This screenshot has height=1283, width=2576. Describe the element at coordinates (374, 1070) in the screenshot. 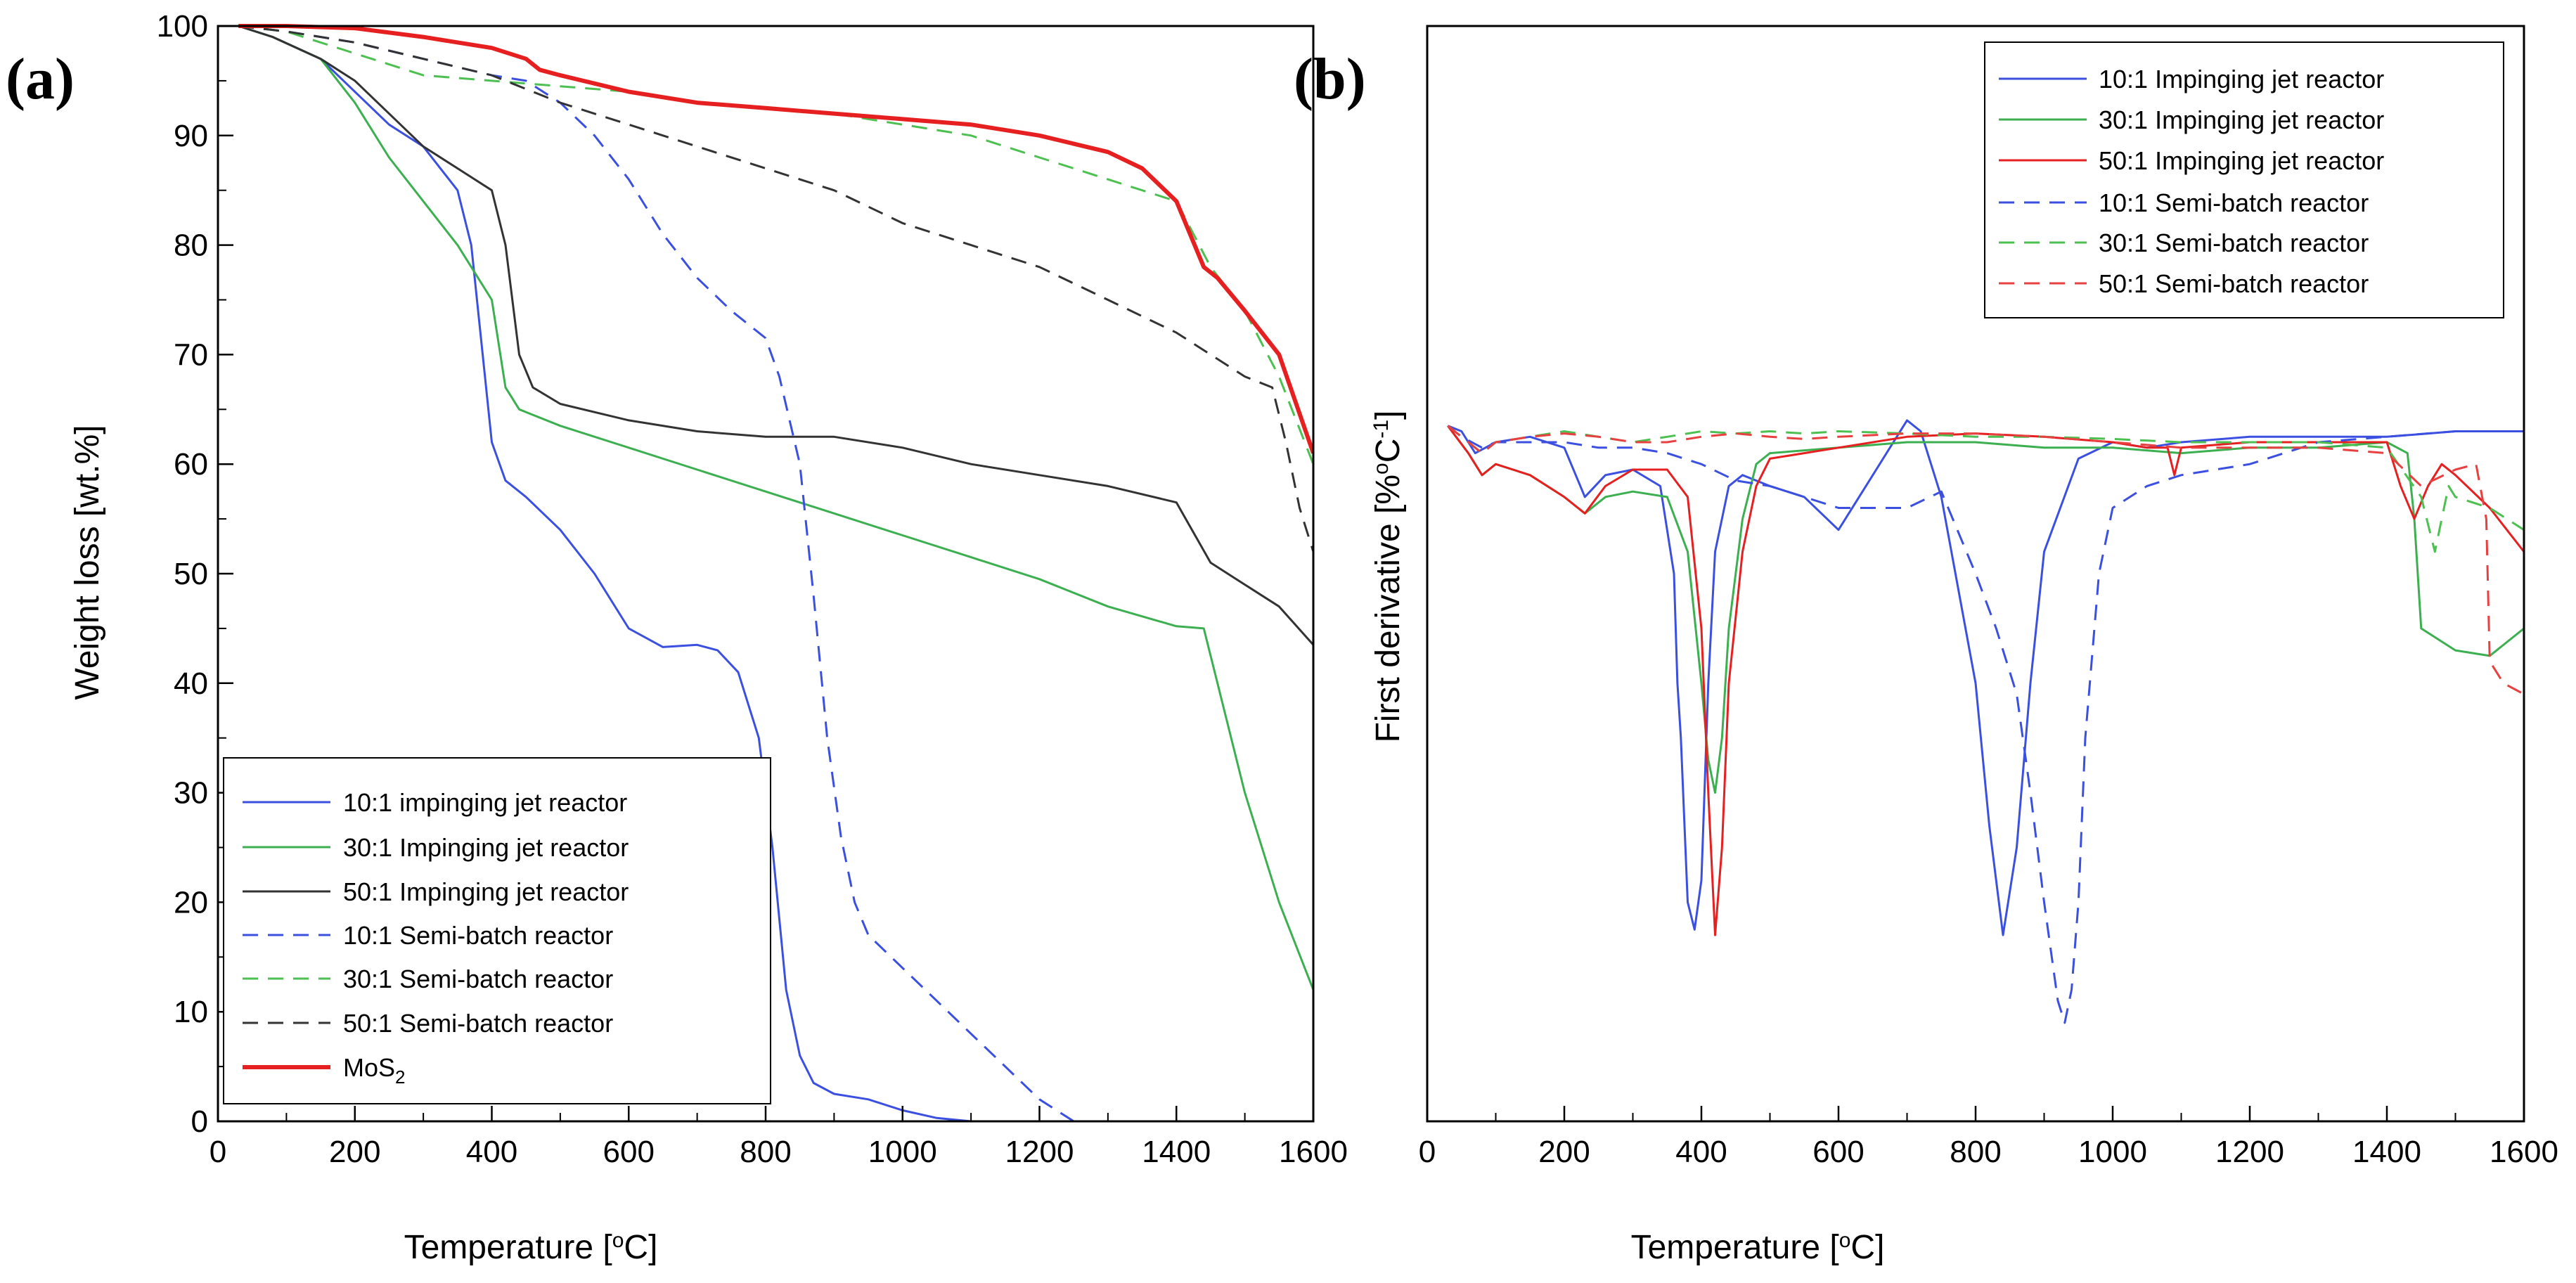

I see `legend-label-a-6: MoS2` at that location.